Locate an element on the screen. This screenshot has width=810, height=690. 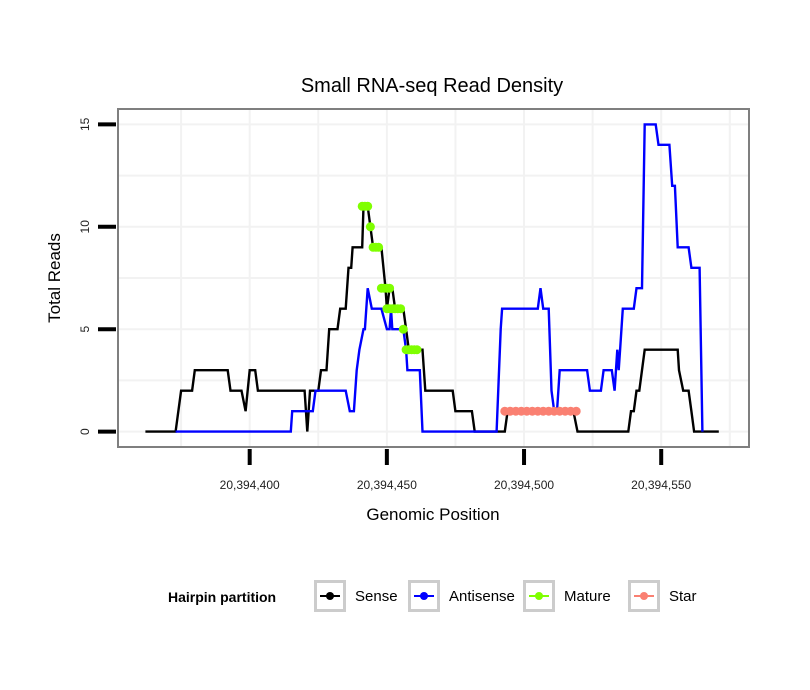
legend-label: Star is located at coordinates (683, 596).